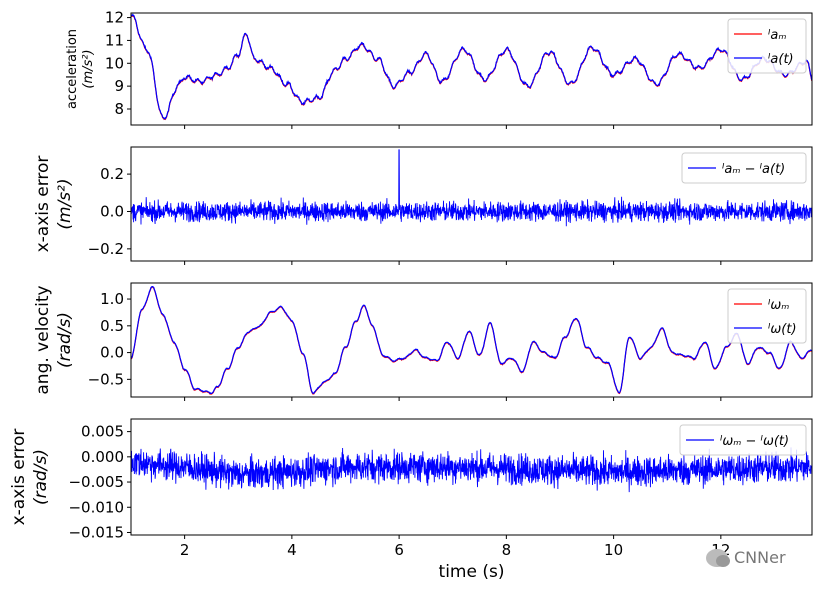 The width and height of the screenshot is (824, 593). What do you see at coordinates (399, 550) in the screenshot?
I see `x-tick-label: 6` at bounding box center [399, 550].